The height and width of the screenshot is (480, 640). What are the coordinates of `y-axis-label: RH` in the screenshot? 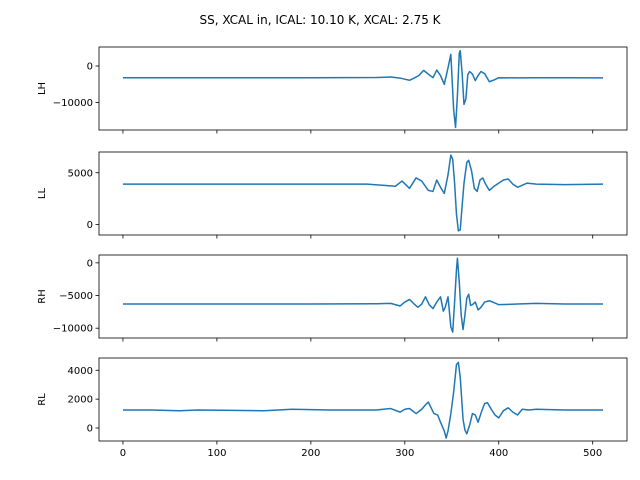 It's located at (42, 296).